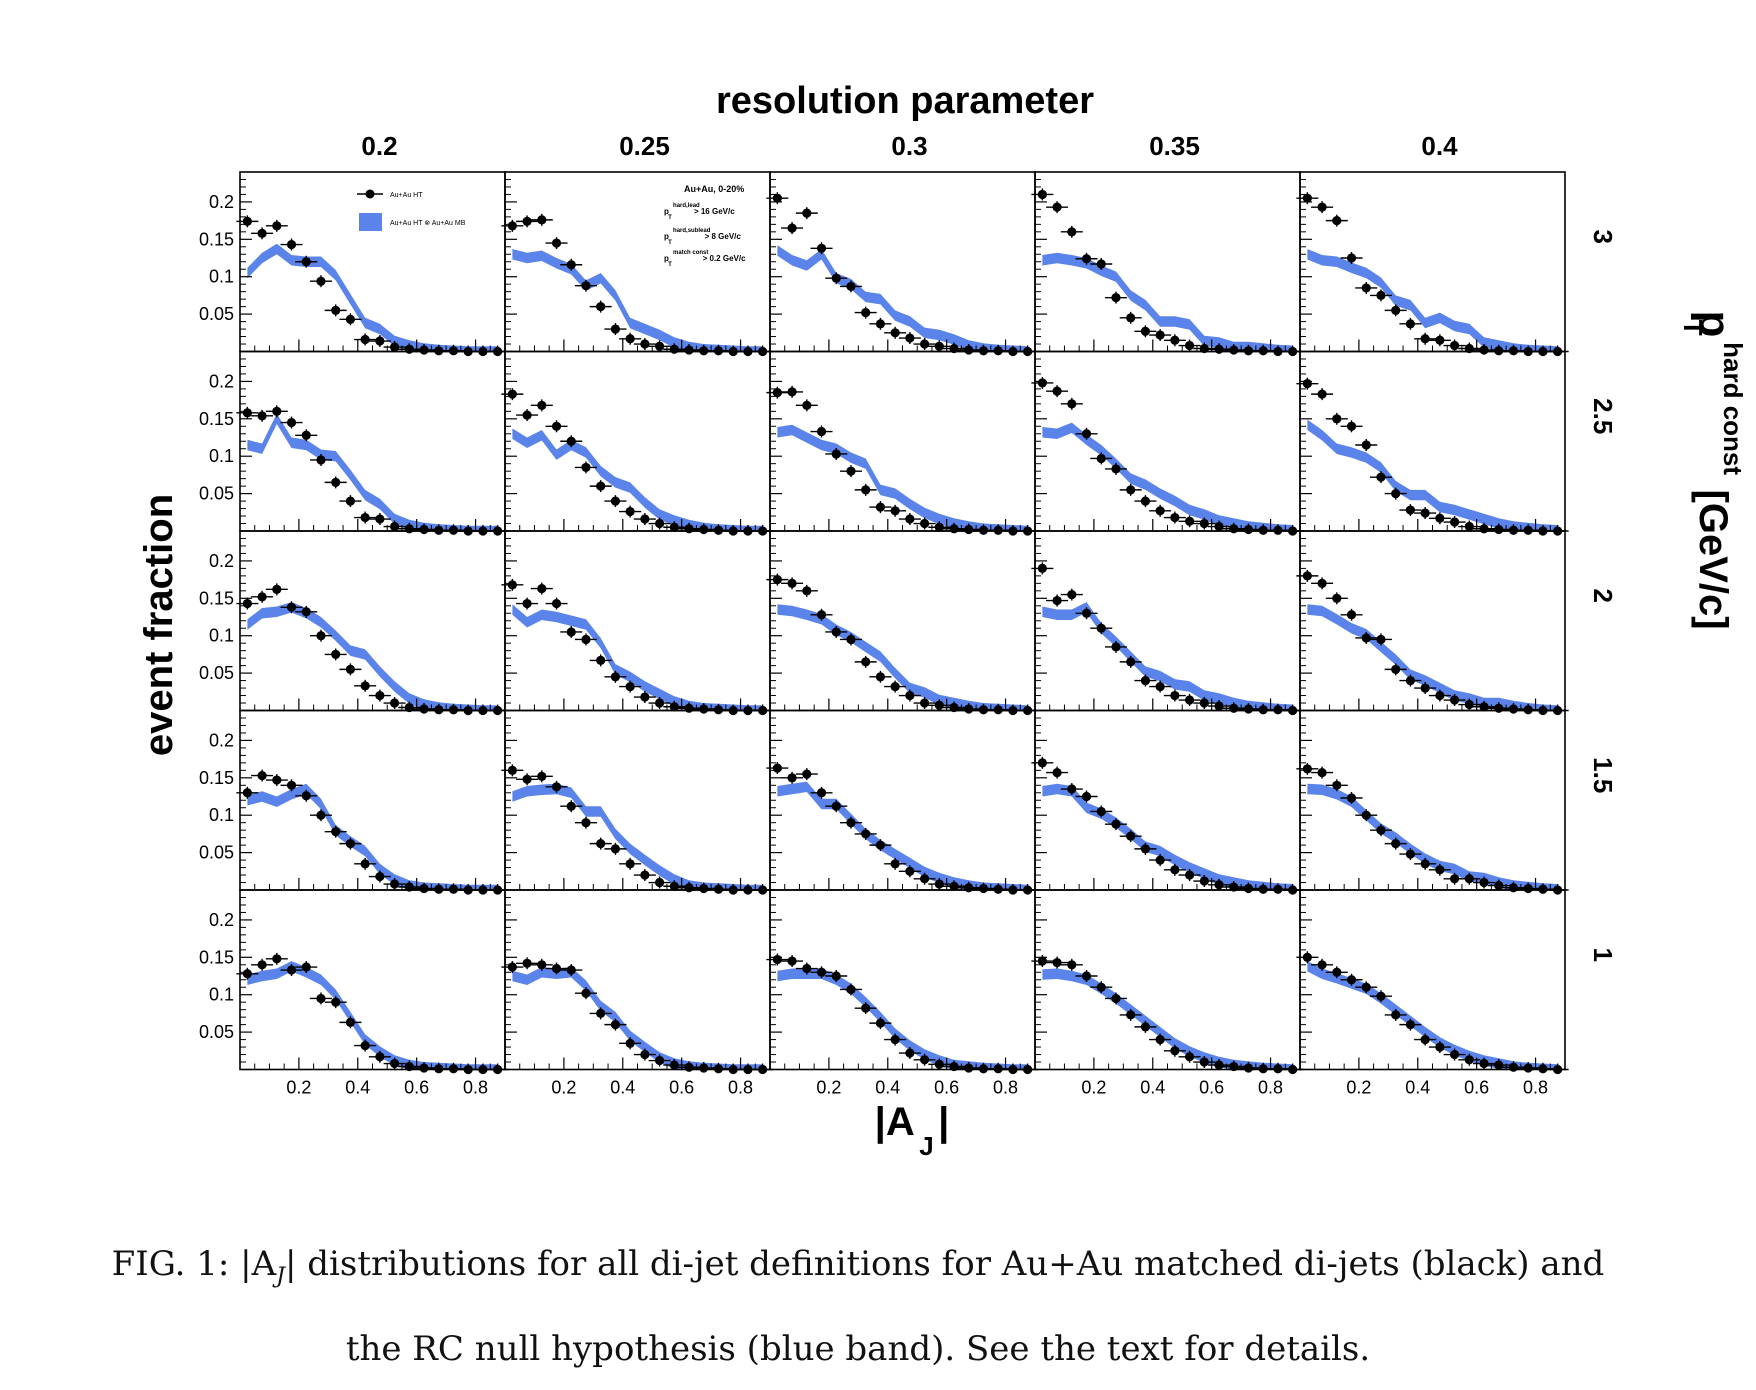 The image size is (1756, 1390). What do you see at coordinates (298, 1088) in the screenshot?
I see `x-tick-label: 0.2` at bounding box center [298, 1088].